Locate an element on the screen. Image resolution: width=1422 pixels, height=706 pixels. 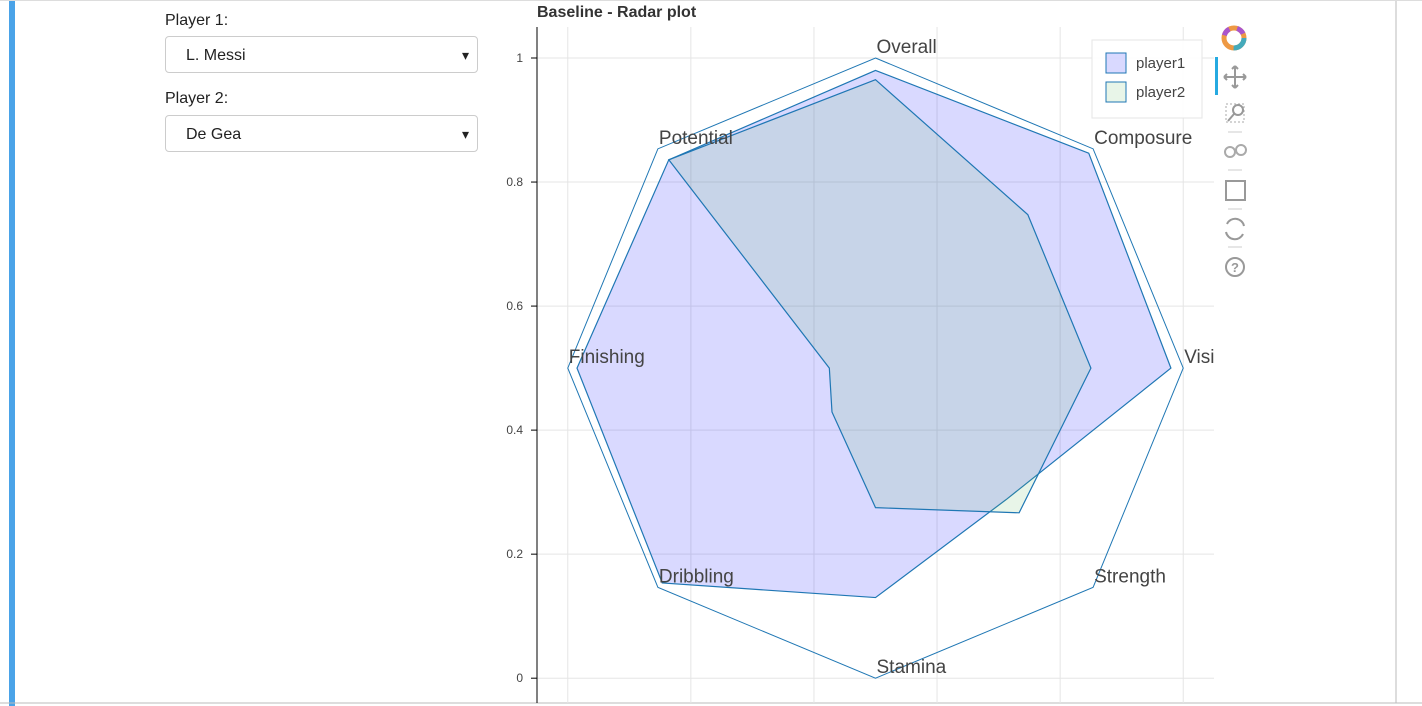
box-zoom-tool is located at coordinates (1235, 113).